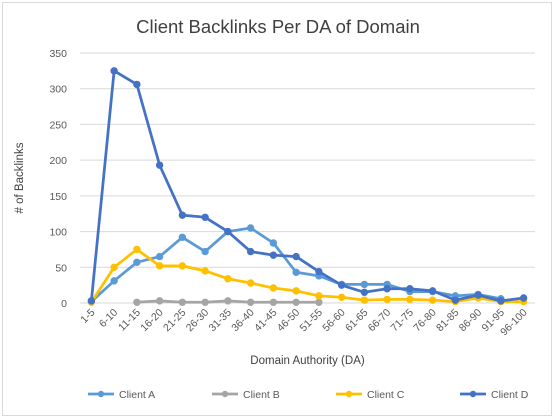 This screenshot has width=556, height=420. Describe the element at coordinates (58, 161) in the screenshot. I see `y-tick-label: 200` at that location.